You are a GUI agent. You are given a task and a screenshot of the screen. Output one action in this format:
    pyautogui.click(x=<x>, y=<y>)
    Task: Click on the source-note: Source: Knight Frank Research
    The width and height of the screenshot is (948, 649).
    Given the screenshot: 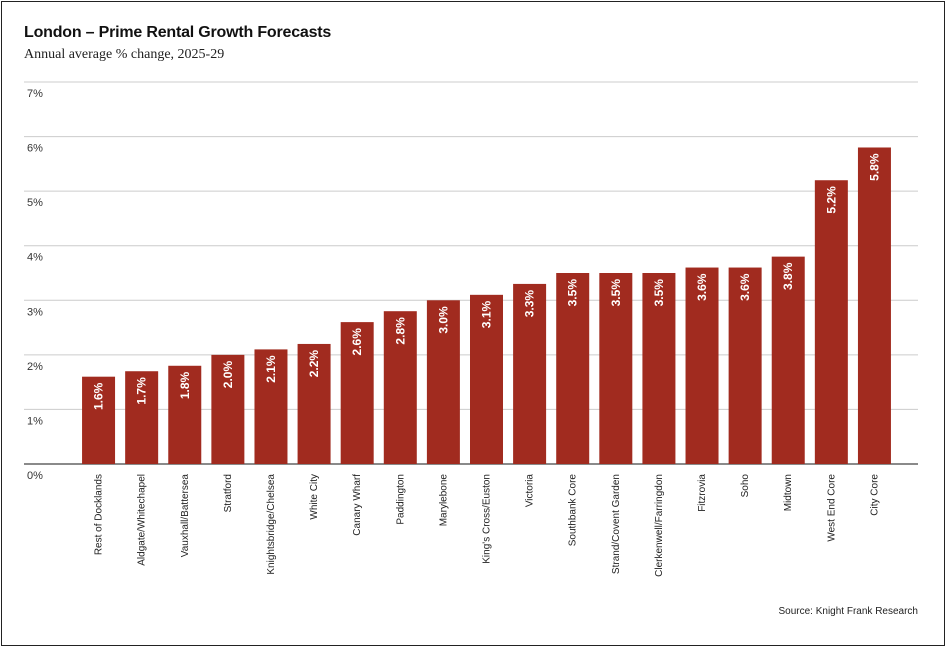 What is the action you would take?
    pyautogui.click(x=848, y=611)
    